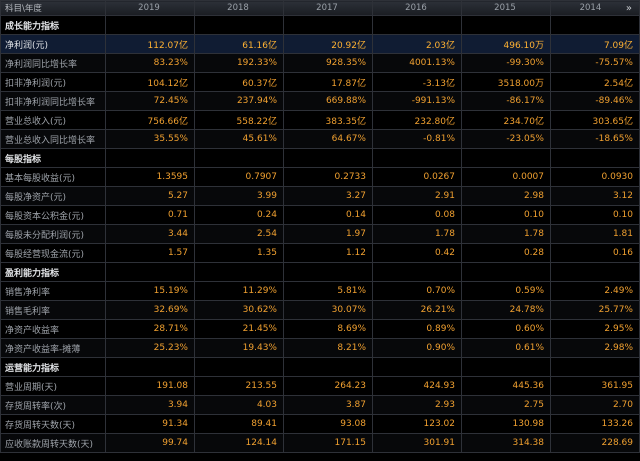 This screenshot has width=640, height=461. What do you see at coordinates (53, 386) in the screenshot?
I see `row-label: 营业周期(天)` at bounding box center [53, 386].